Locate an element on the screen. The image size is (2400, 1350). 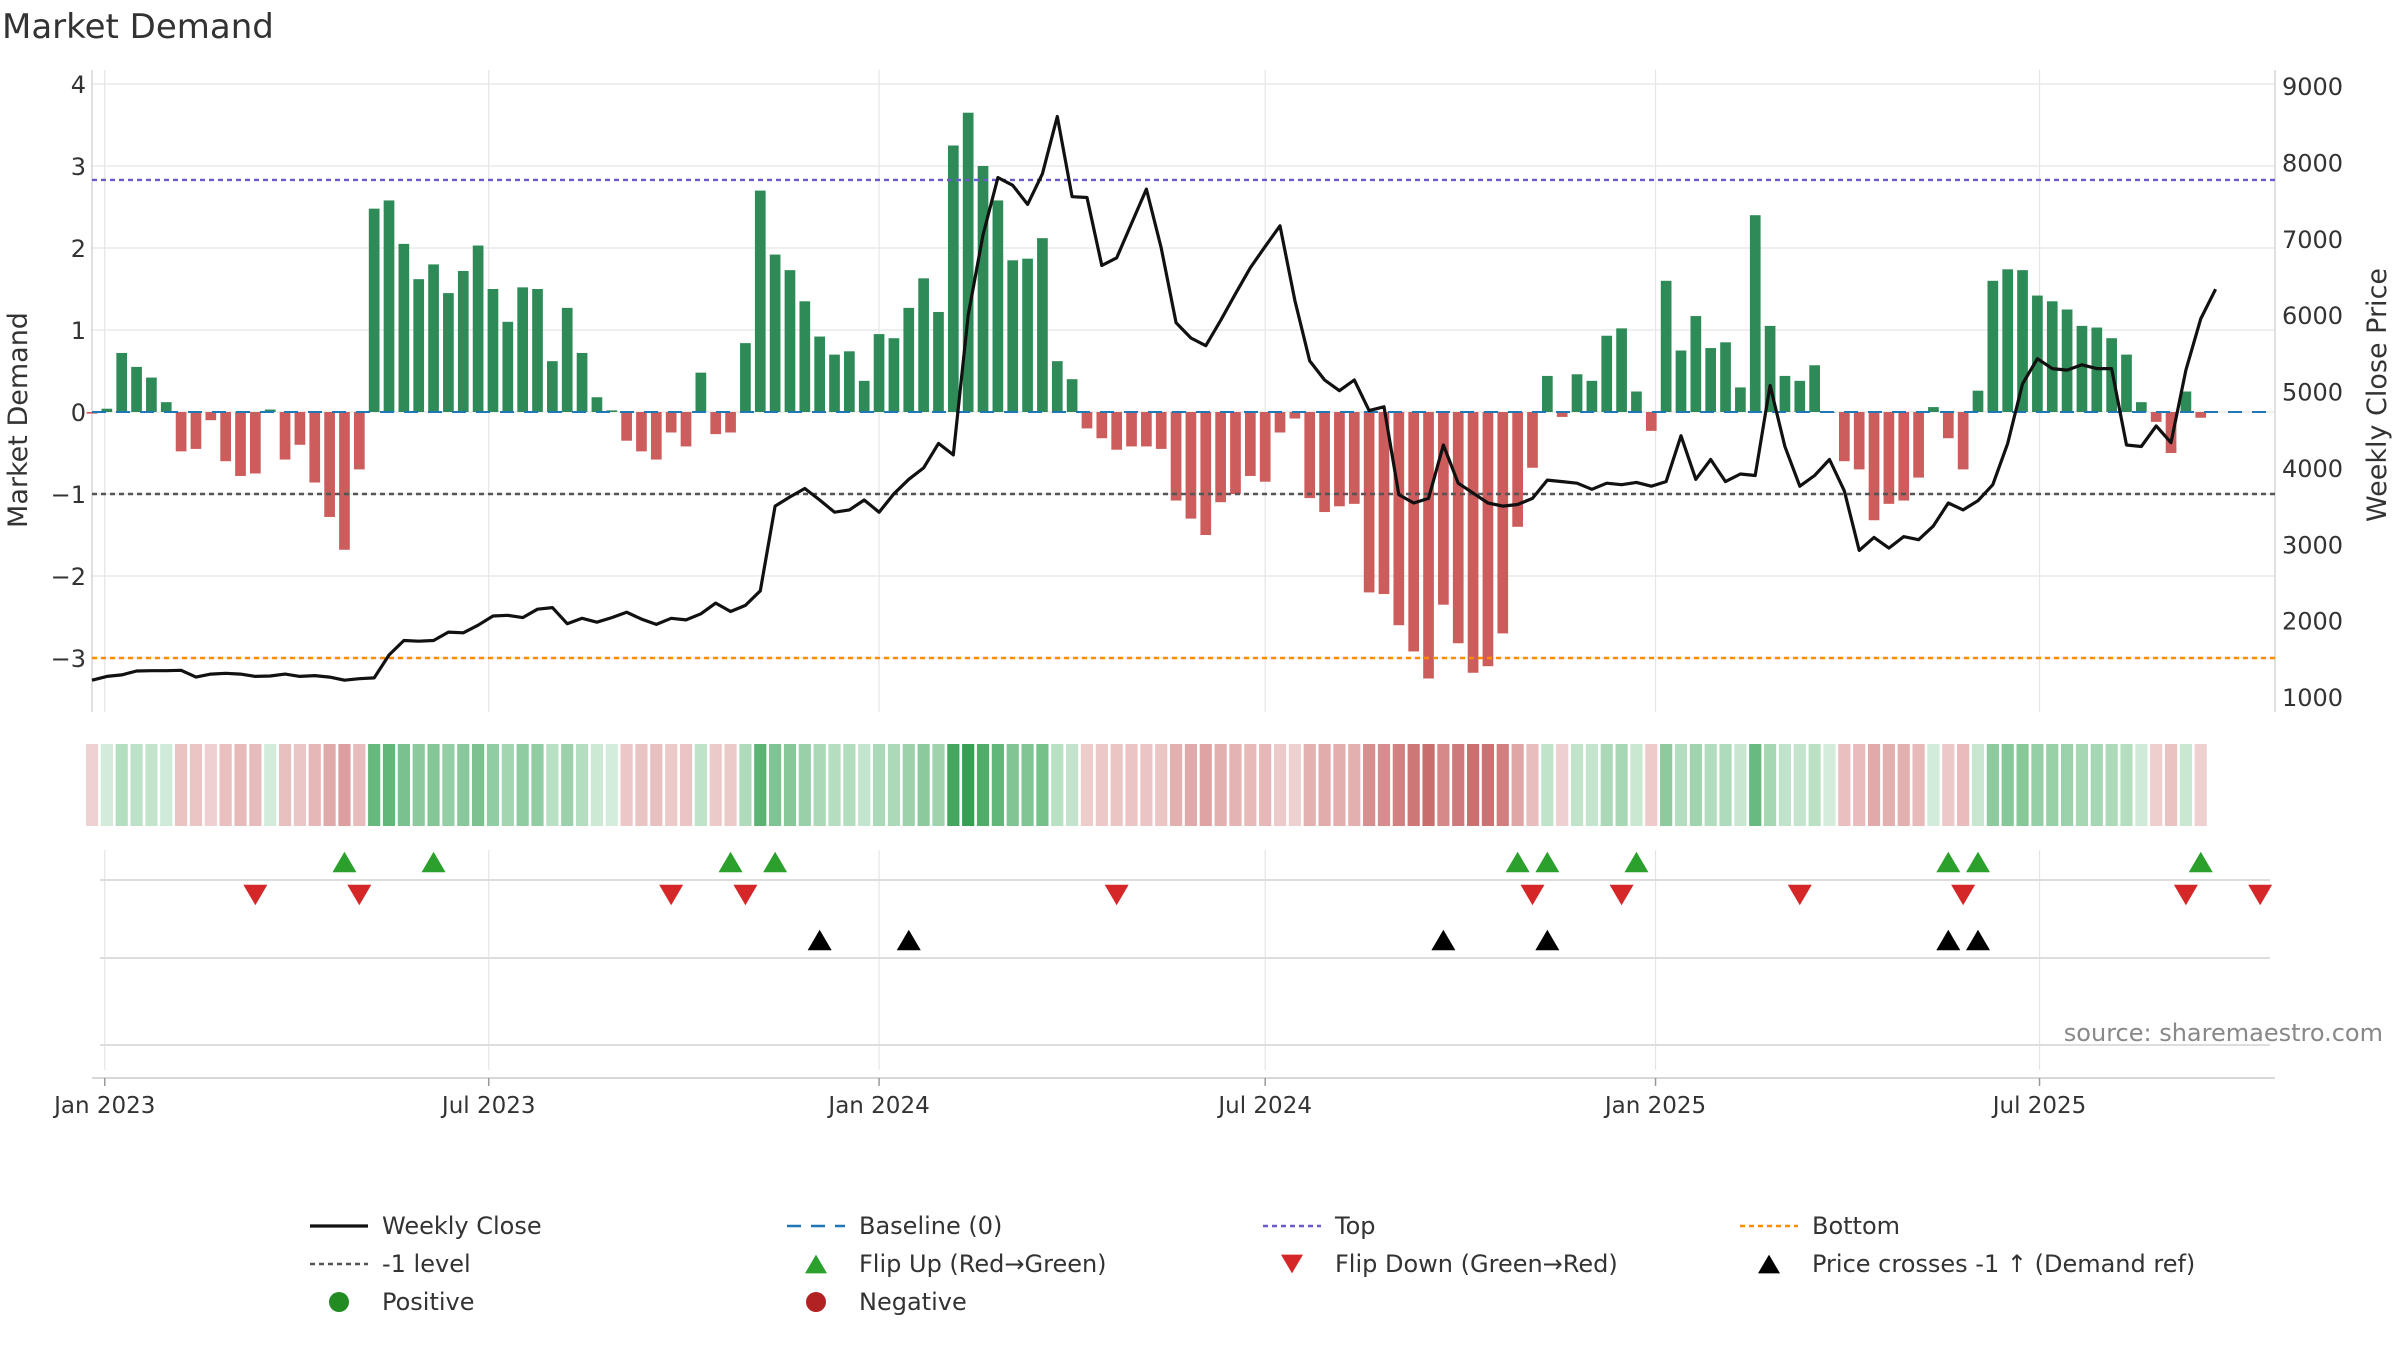
legend-item: Flip Up (Red→Green) is located at coordinates (956, 1264).